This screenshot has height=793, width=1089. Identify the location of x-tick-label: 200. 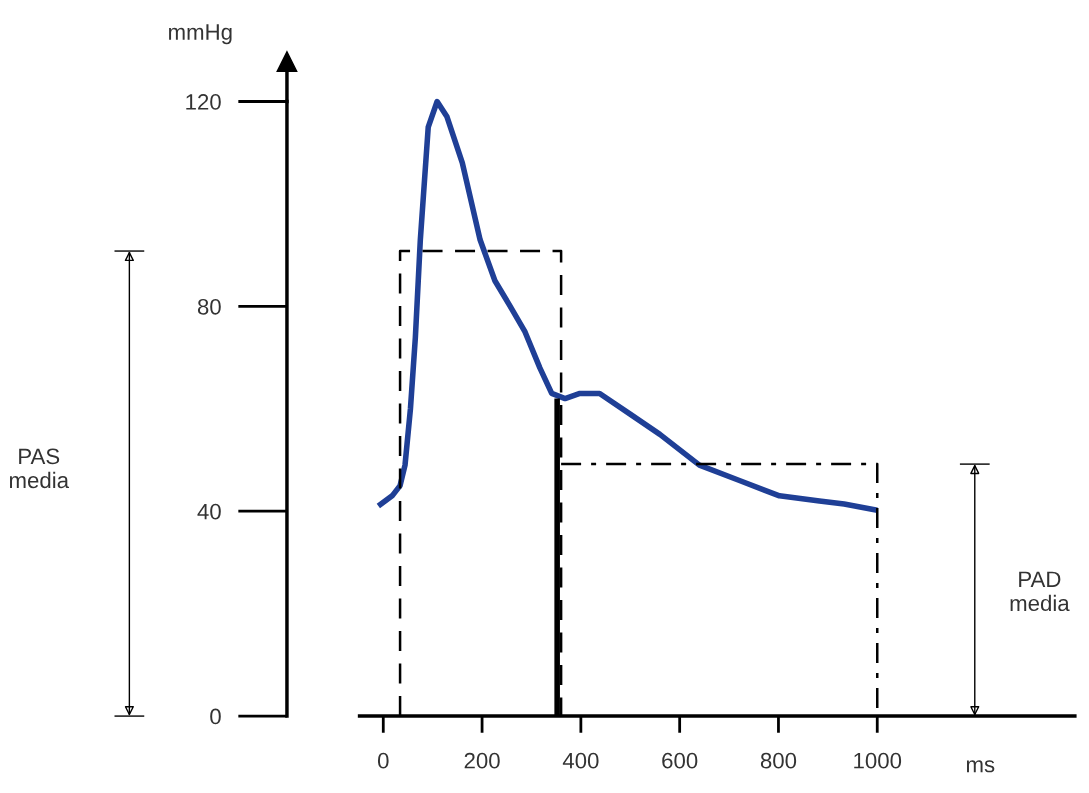
(482, 760).